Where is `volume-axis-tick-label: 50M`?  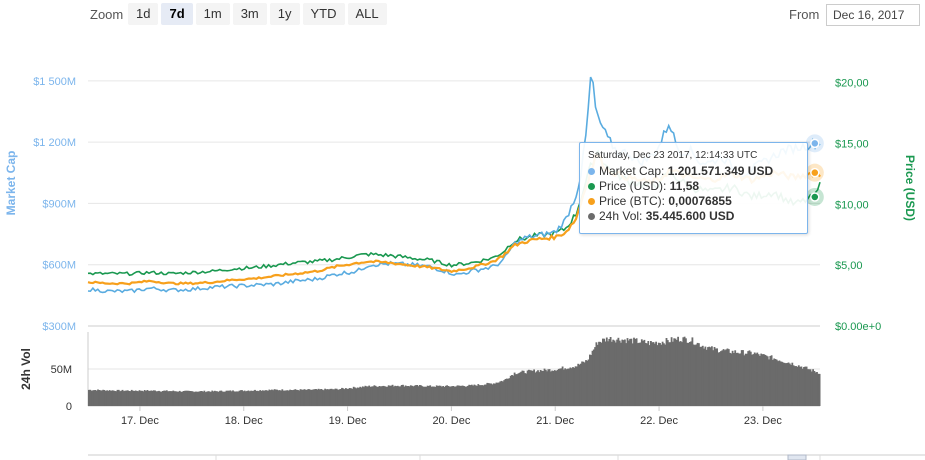
volume-axis-tick-label: 50M is located at coordinates (61, 370).